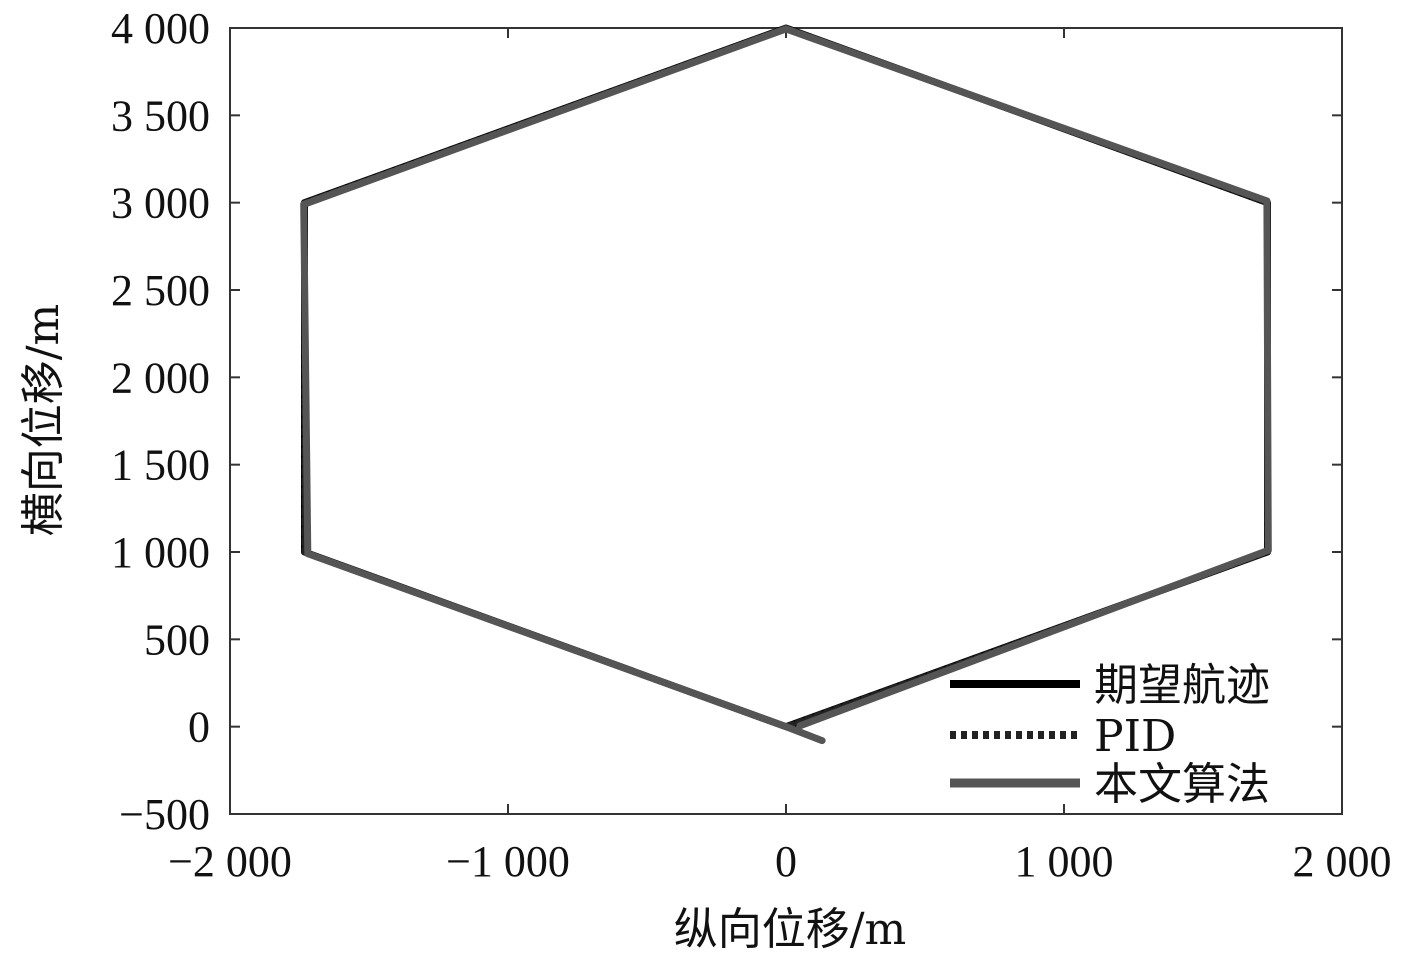  Describe the element at coordinates (1182, 784) in the screenshot. I see `legend-label-proposed: 本文算法` at that location.